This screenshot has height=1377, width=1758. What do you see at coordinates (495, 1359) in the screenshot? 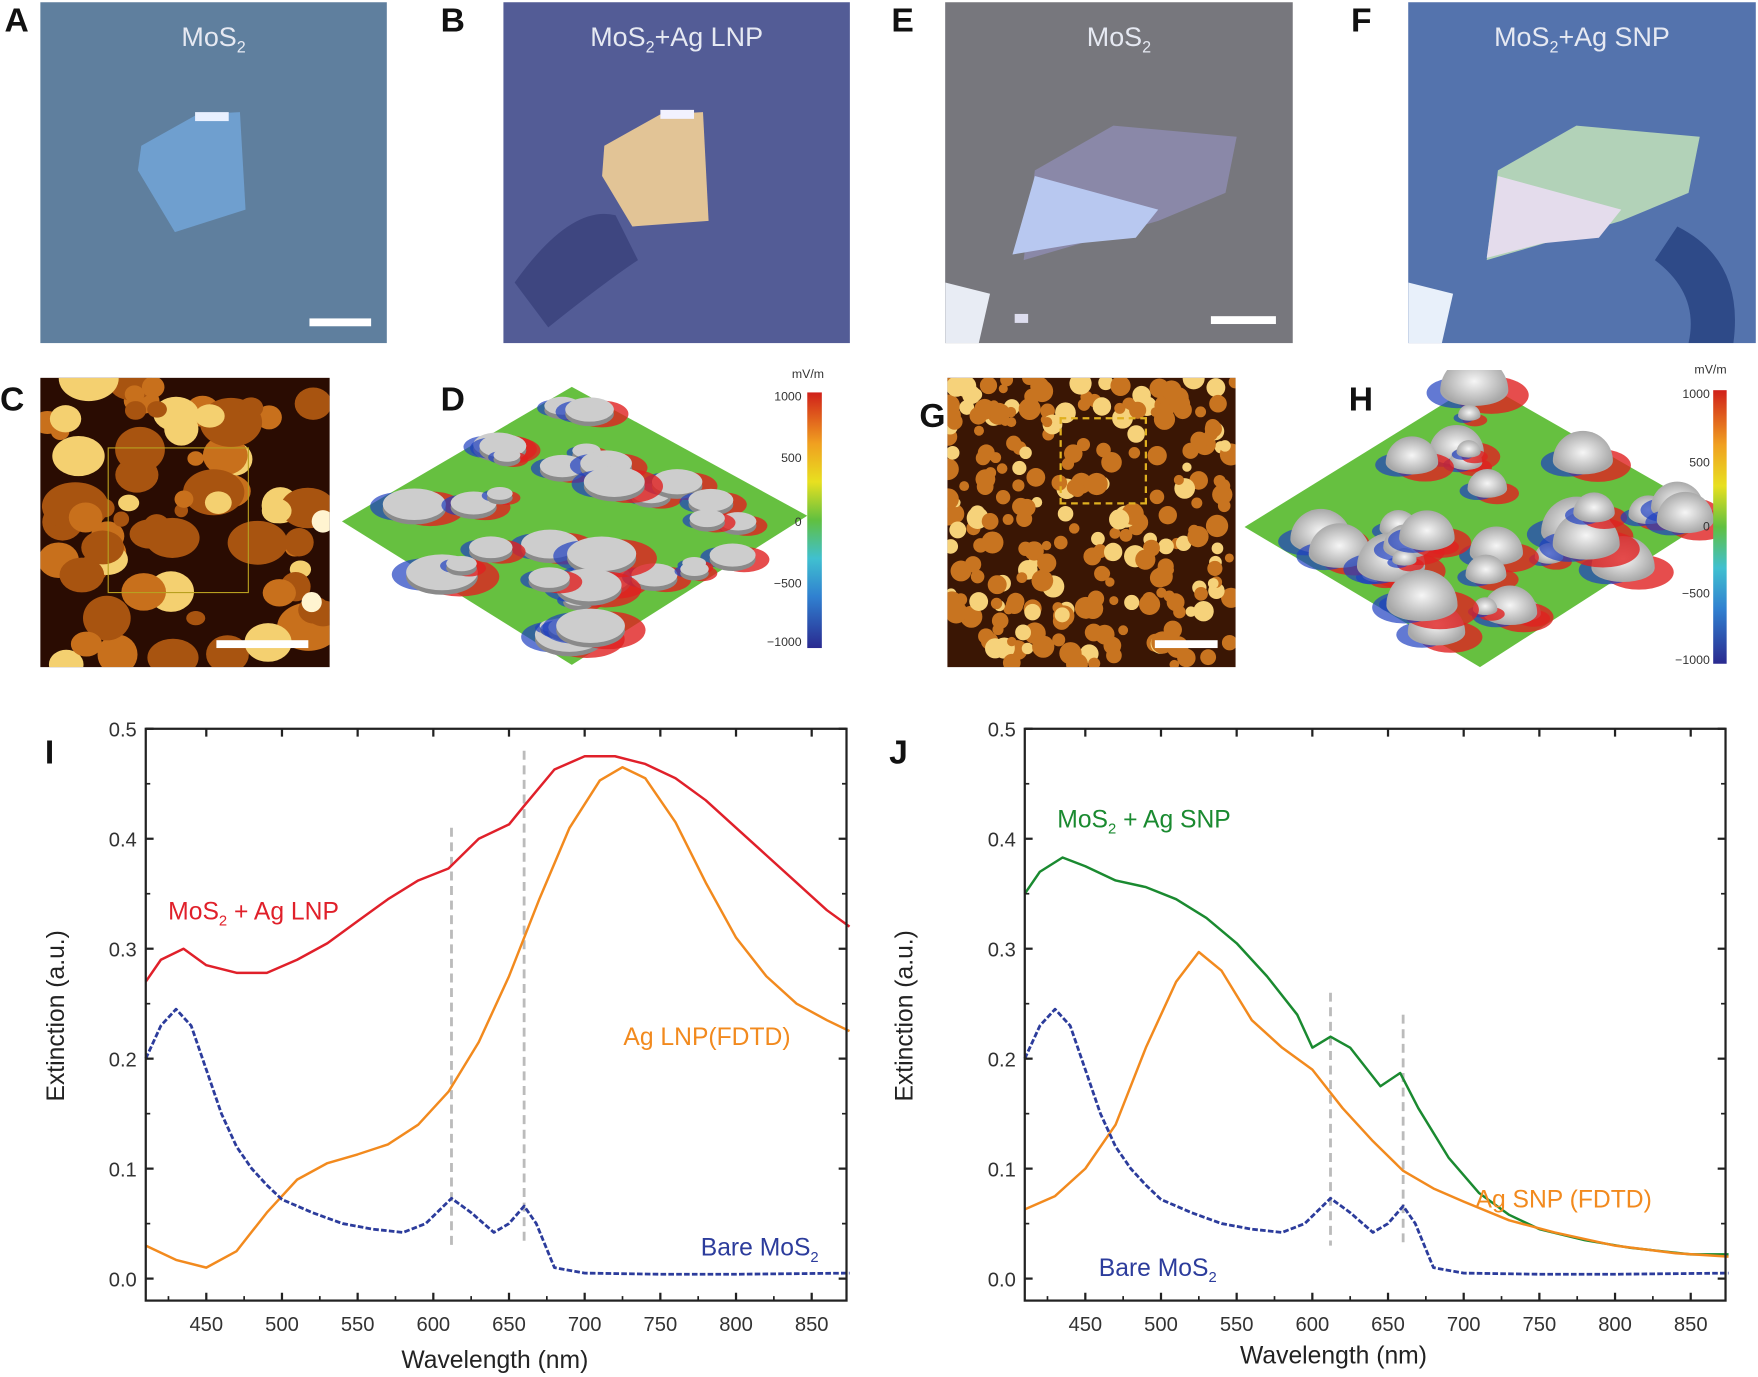
I see `x-axis-title: Wavelength (nm)` at bounding box center [495, 1359].